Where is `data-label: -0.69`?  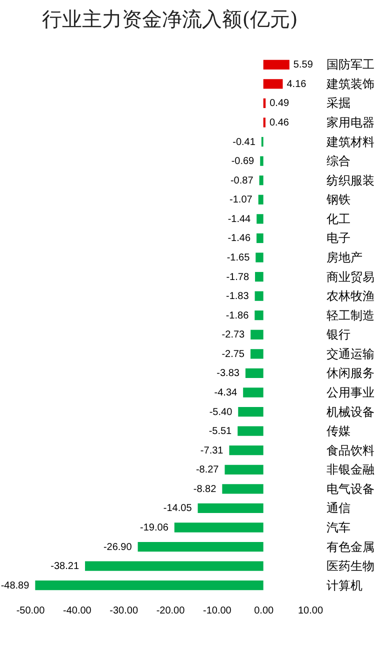 data-label: -0.69 is located at coordinates (243, 162).